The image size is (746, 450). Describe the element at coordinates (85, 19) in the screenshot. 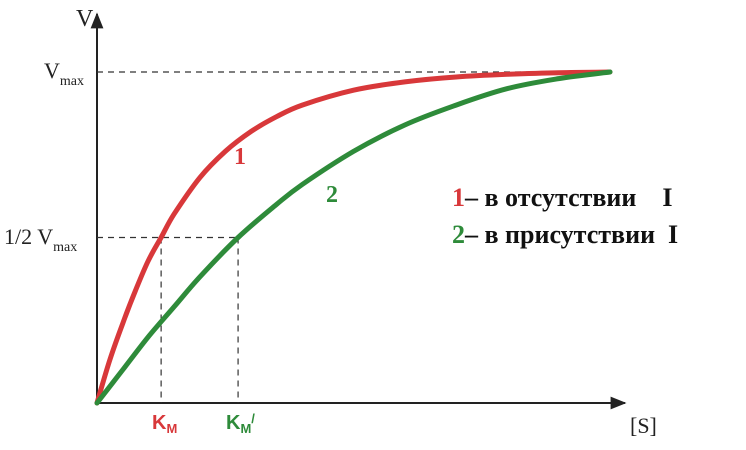

I see `y-axis-label: V` at that location.